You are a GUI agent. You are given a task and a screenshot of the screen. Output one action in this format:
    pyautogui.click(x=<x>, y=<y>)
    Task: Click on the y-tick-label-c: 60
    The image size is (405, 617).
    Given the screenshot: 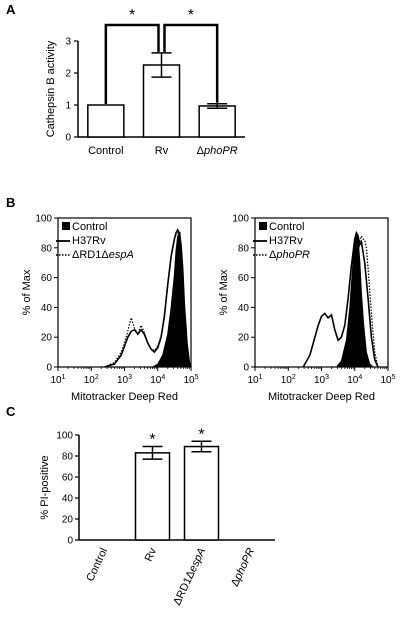 What is the action you would take?
    pyautogui.click(x=68, y=478)
    